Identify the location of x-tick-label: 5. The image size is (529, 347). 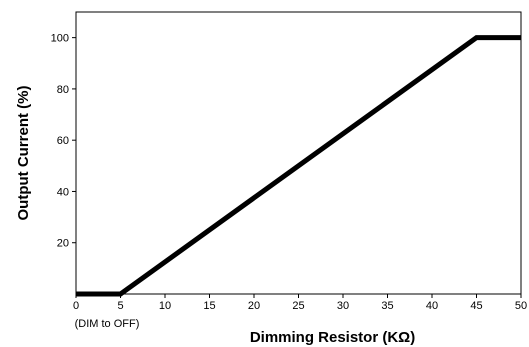
(120, 306).